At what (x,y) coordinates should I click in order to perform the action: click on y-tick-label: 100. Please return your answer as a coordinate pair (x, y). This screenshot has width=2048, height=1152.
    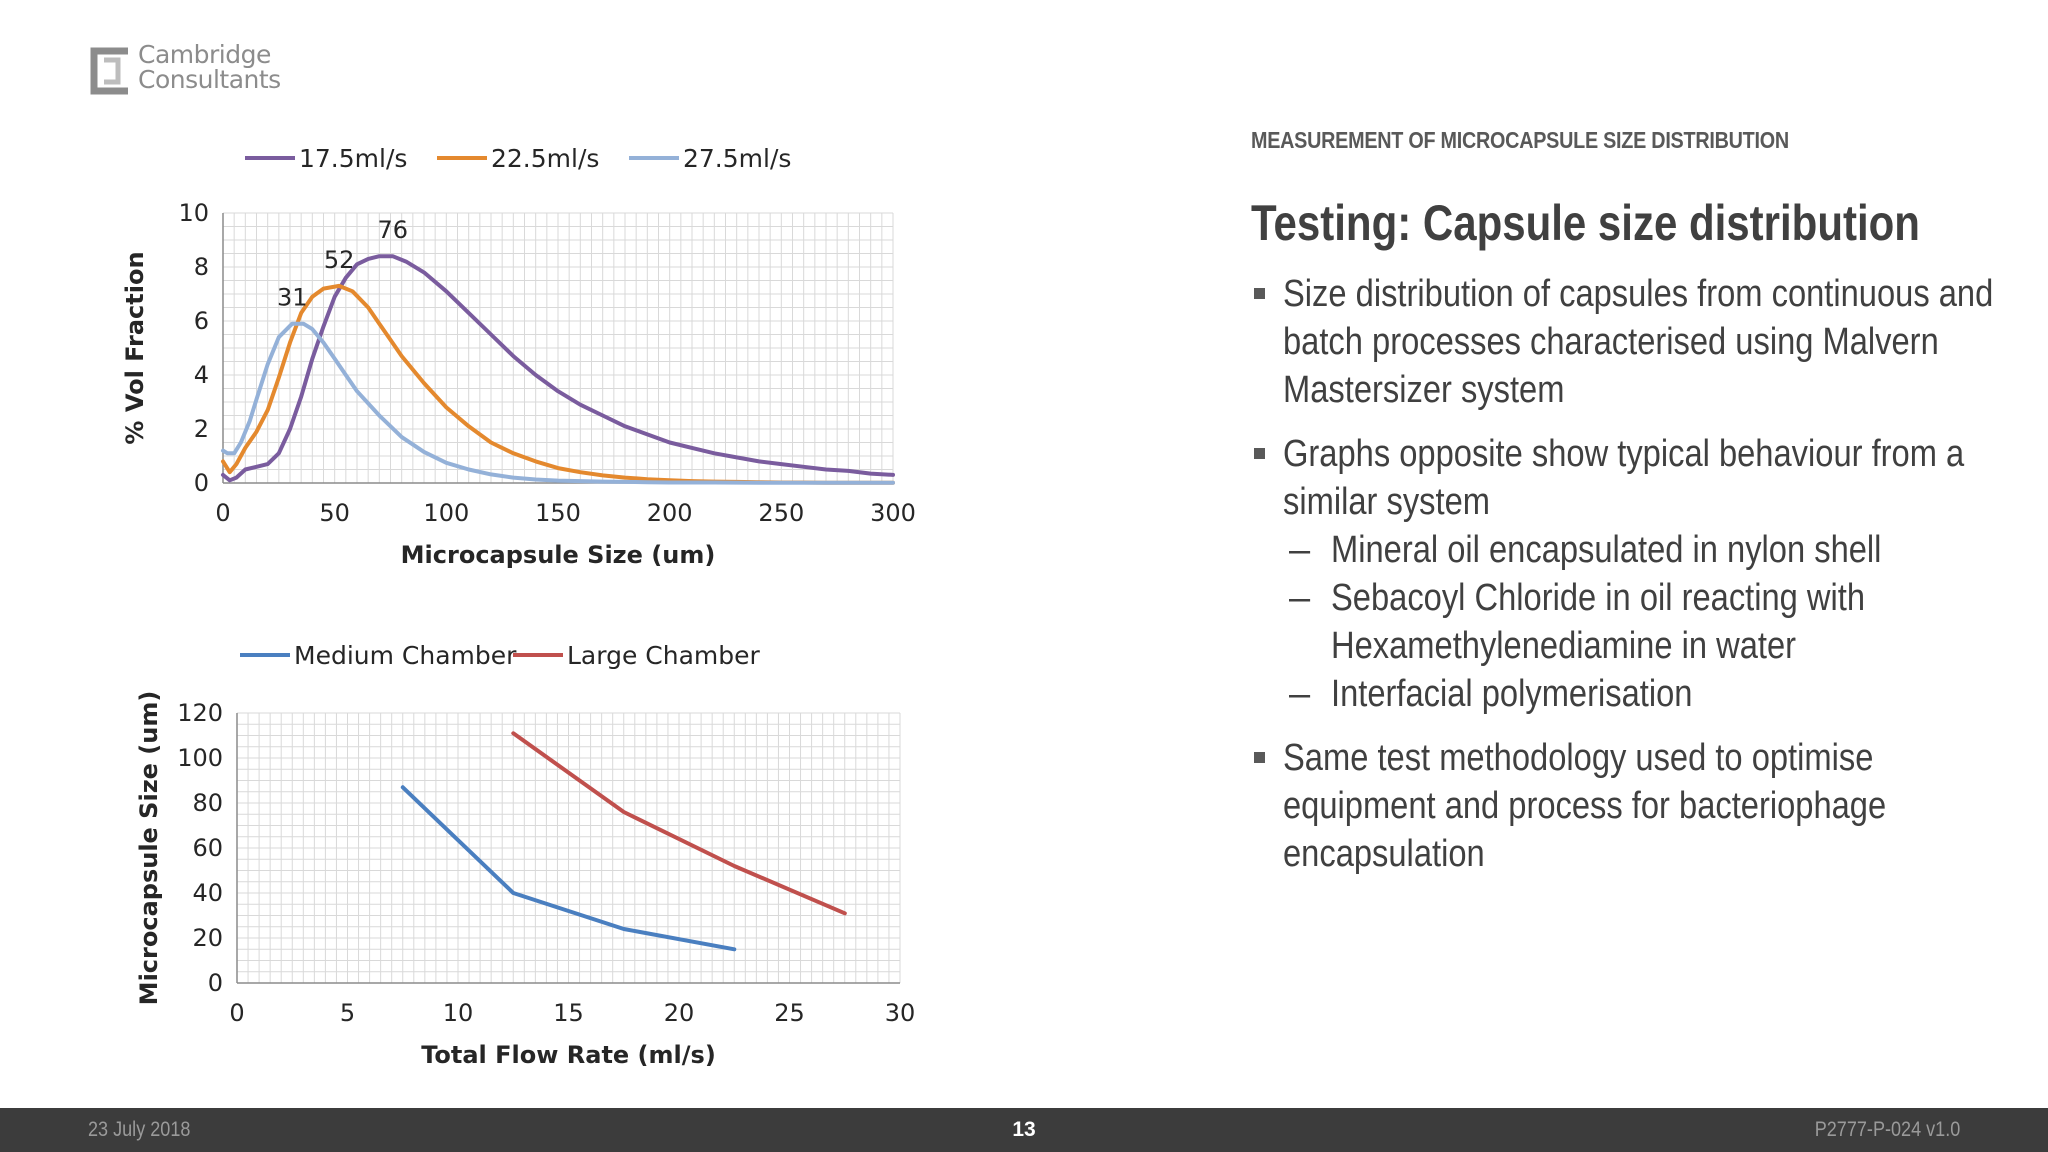
    Looking at the image, I should click on (200, 758).